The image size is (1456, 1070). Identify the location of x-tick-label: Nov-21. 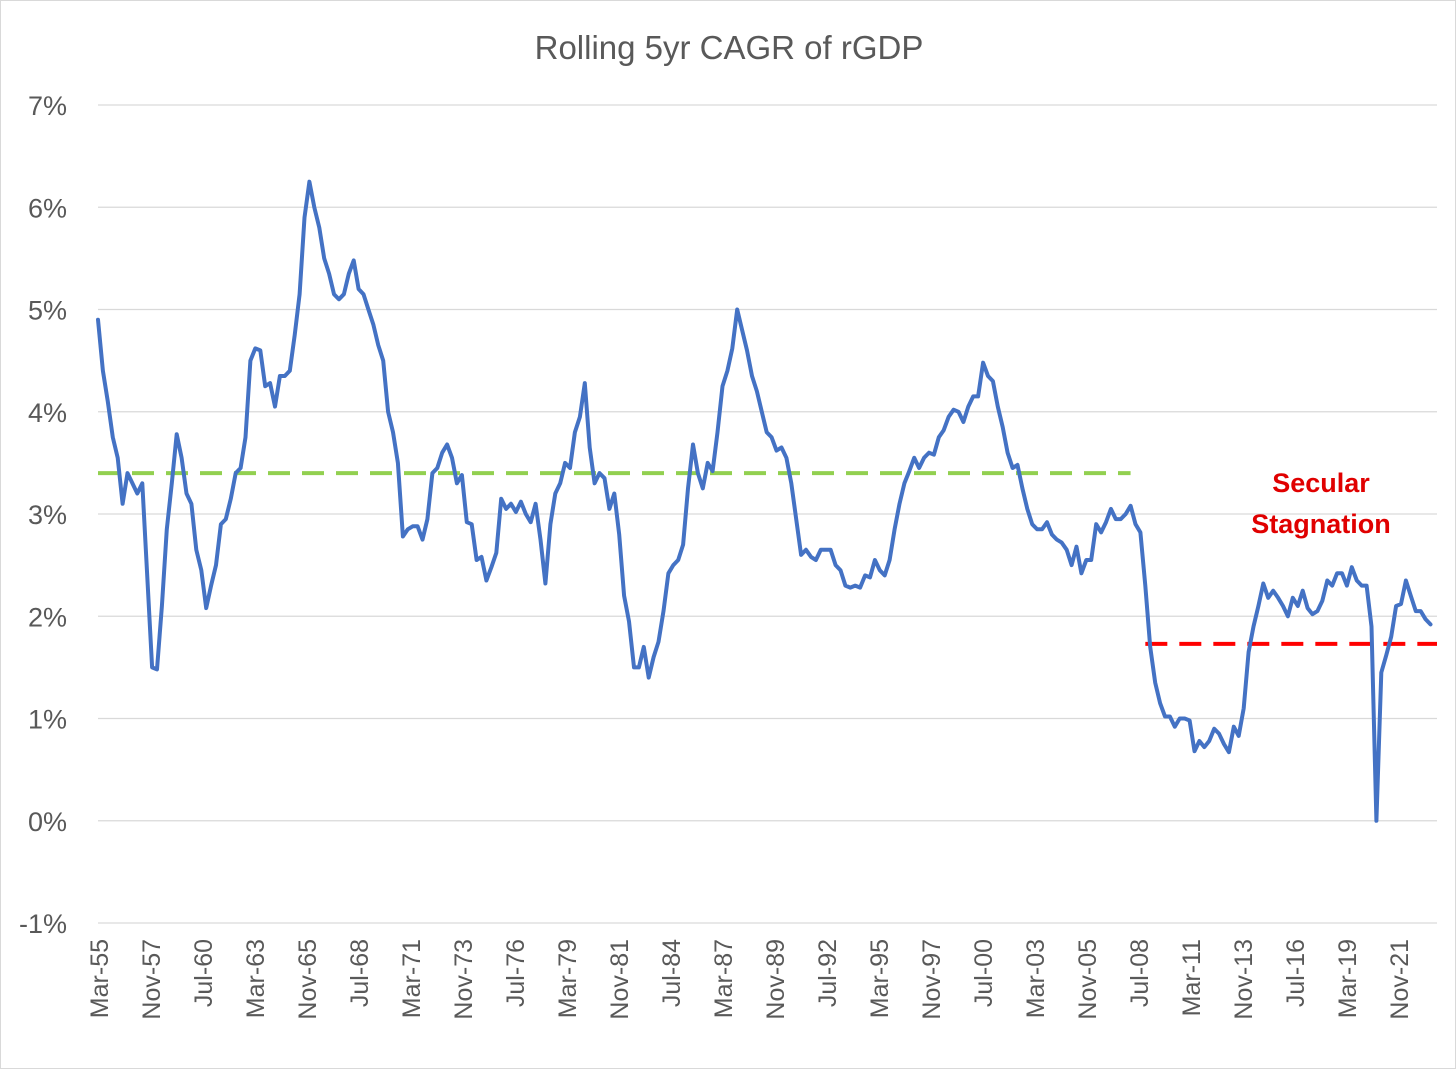
(1400, 979).